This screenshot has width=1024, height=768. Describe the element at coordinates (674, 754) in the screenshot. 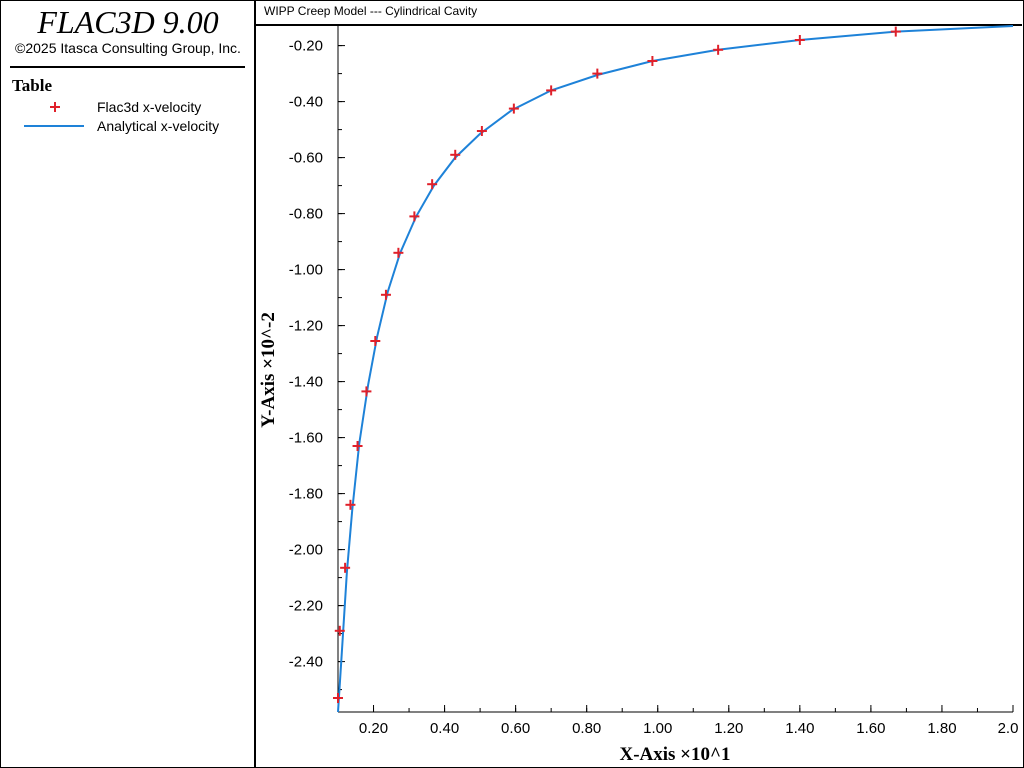

I see `x-axis-label: X-Axis ×10^1` at that location.